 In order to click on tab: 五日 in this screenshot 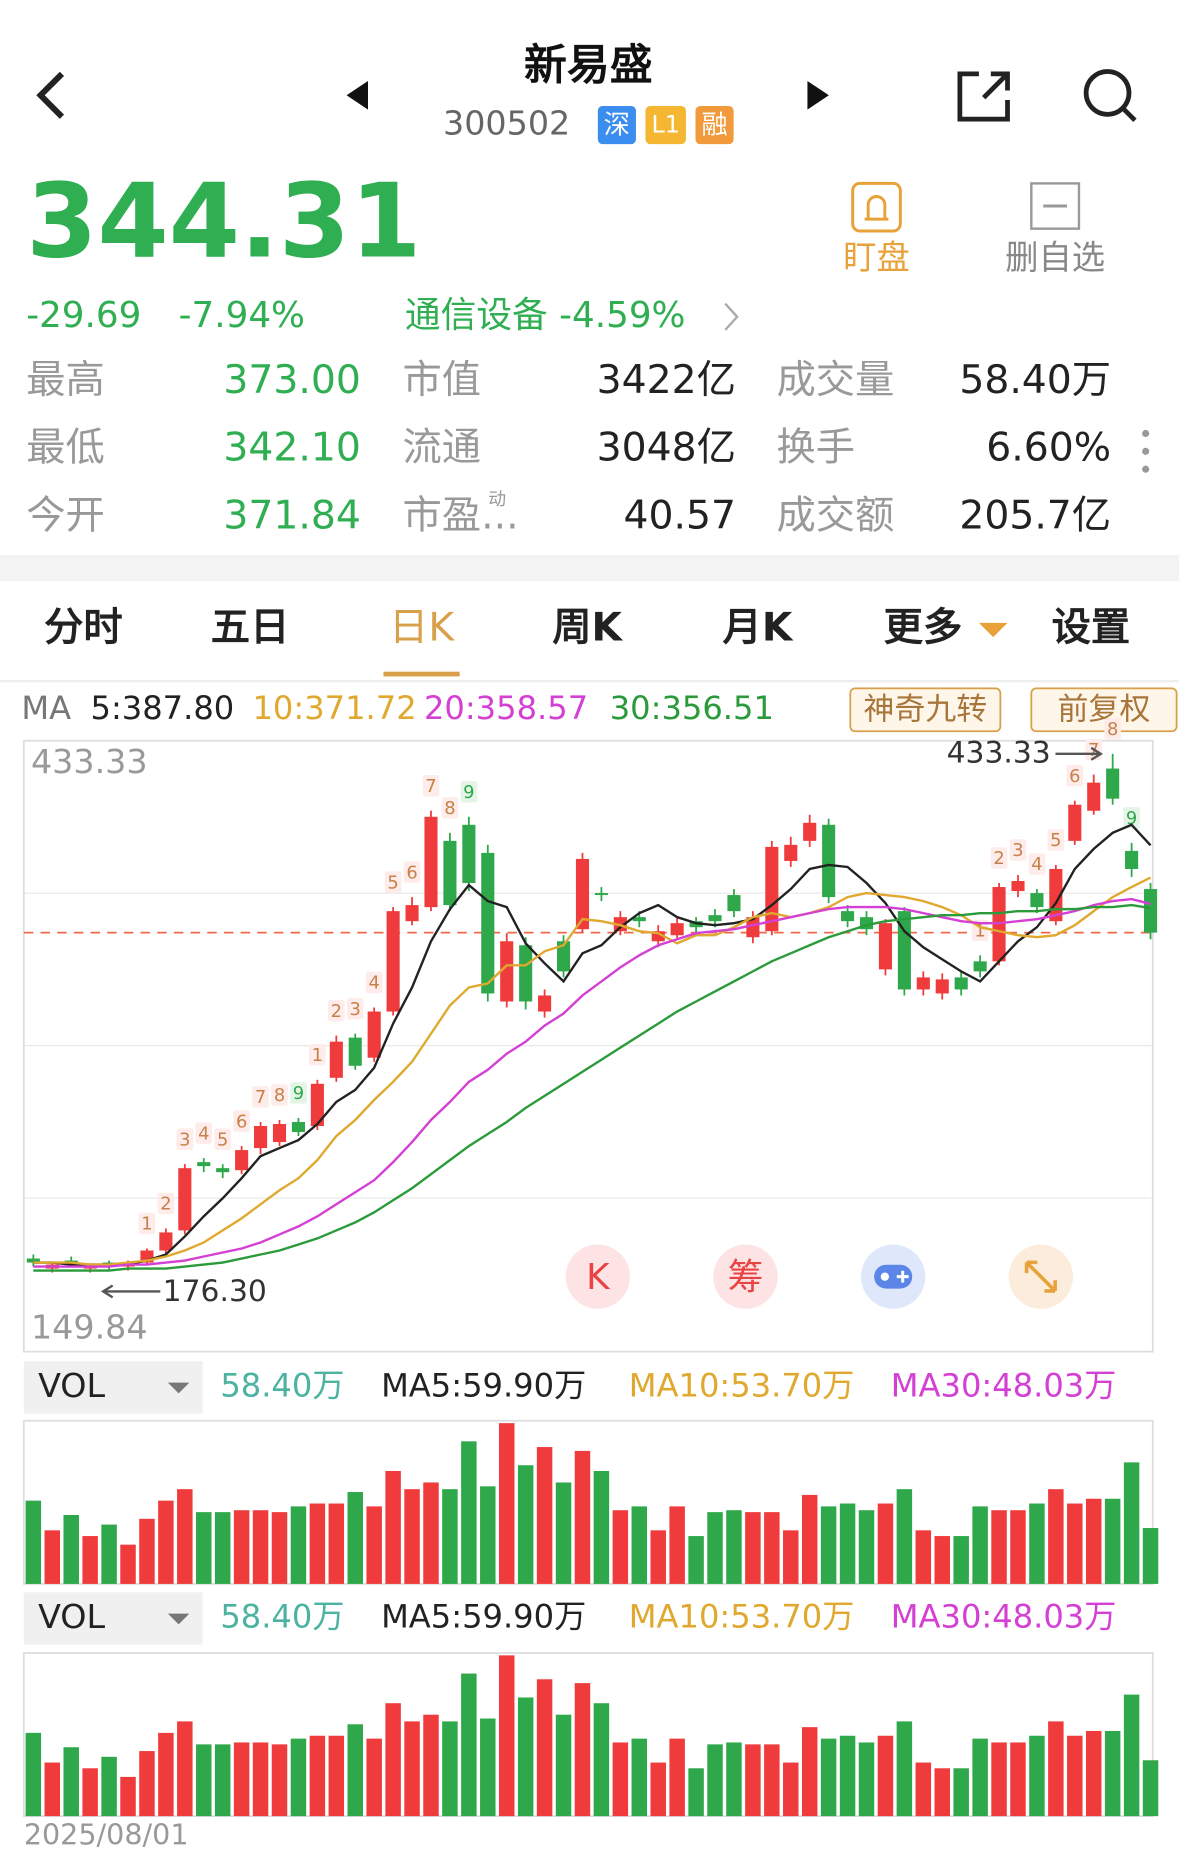, I will do `click(250, 627)`.